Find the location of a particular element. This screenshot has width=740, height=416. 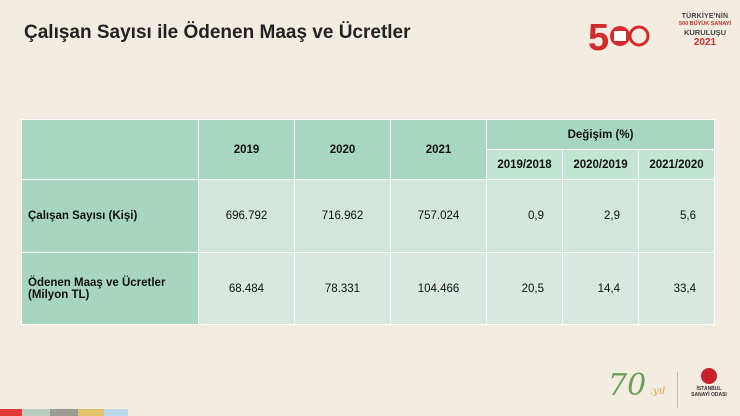

color-stripe is located at coordinates (64, 412).